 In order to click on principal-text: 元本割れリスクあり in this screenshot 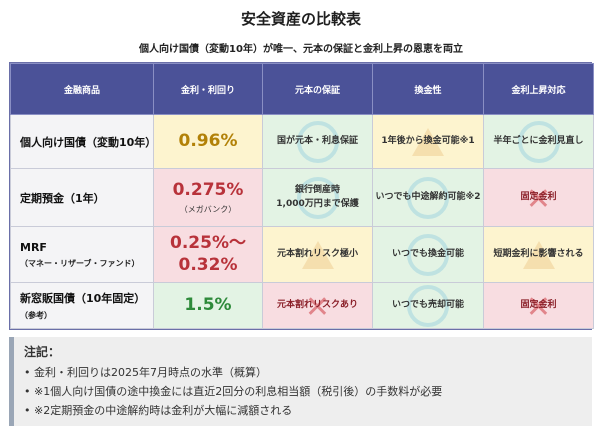, I will do `click(317, 304)`.